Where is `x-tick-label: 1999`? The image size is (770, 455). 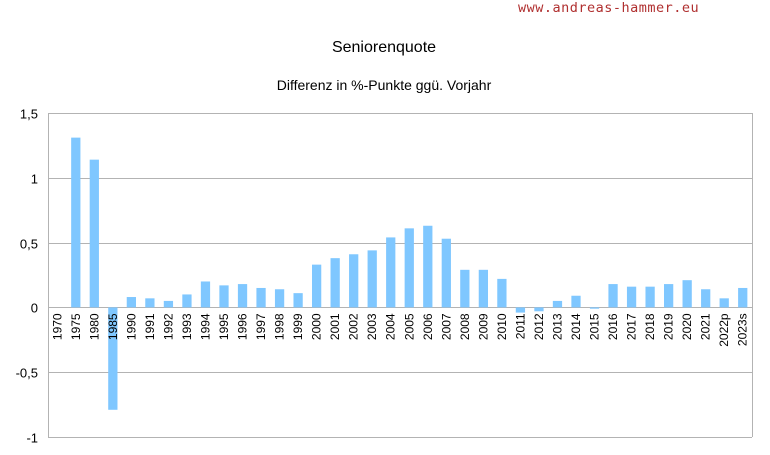 x-tick-label: 1999 is located at coordinates (298, 326).